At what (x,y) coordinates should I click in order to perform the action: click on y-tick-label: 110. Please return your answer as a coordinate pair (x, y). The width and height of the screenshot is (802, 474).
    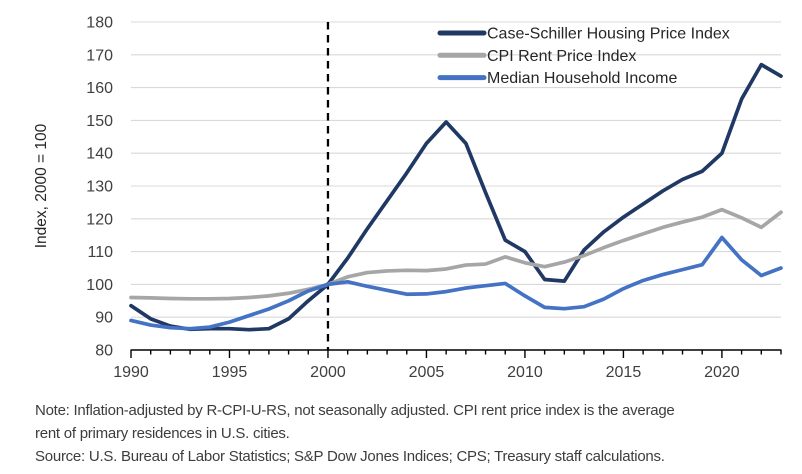
    Looking at the image, I should click on (100, 252).